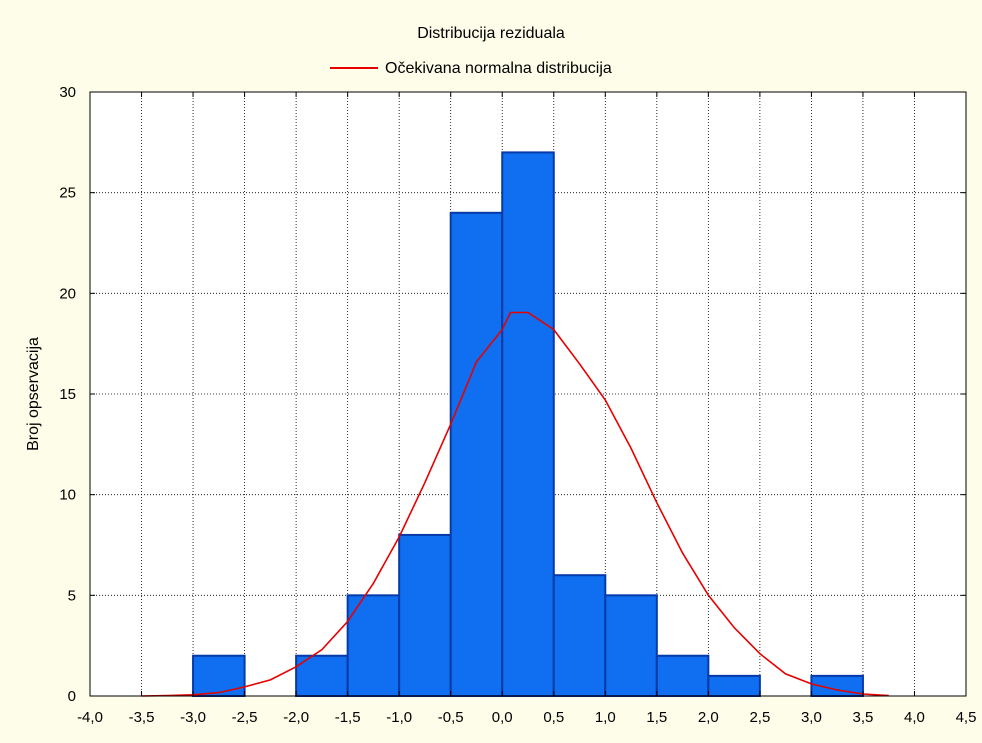 The image size is (982, 743). What do you see at coordinates (491, 33) in the screenshot?
I see `chart-title: Distribucija reziduala` at bounding box center [491, 33].